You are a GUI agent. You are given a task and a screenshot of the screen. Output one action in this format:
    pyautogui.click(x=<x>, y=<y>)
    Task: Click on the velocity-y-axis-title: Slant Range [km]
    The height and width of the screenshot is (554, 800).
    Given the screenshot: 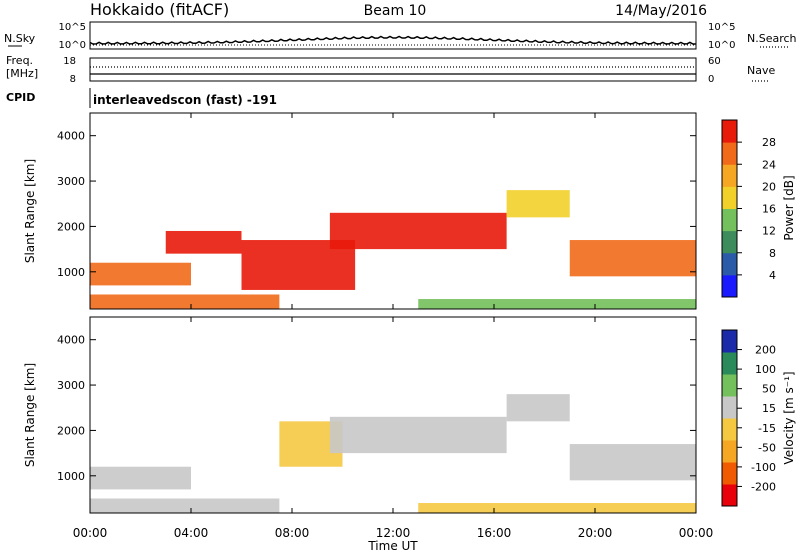 What is the action you would take?
    pyautogui.click(x=30, y=415)
    